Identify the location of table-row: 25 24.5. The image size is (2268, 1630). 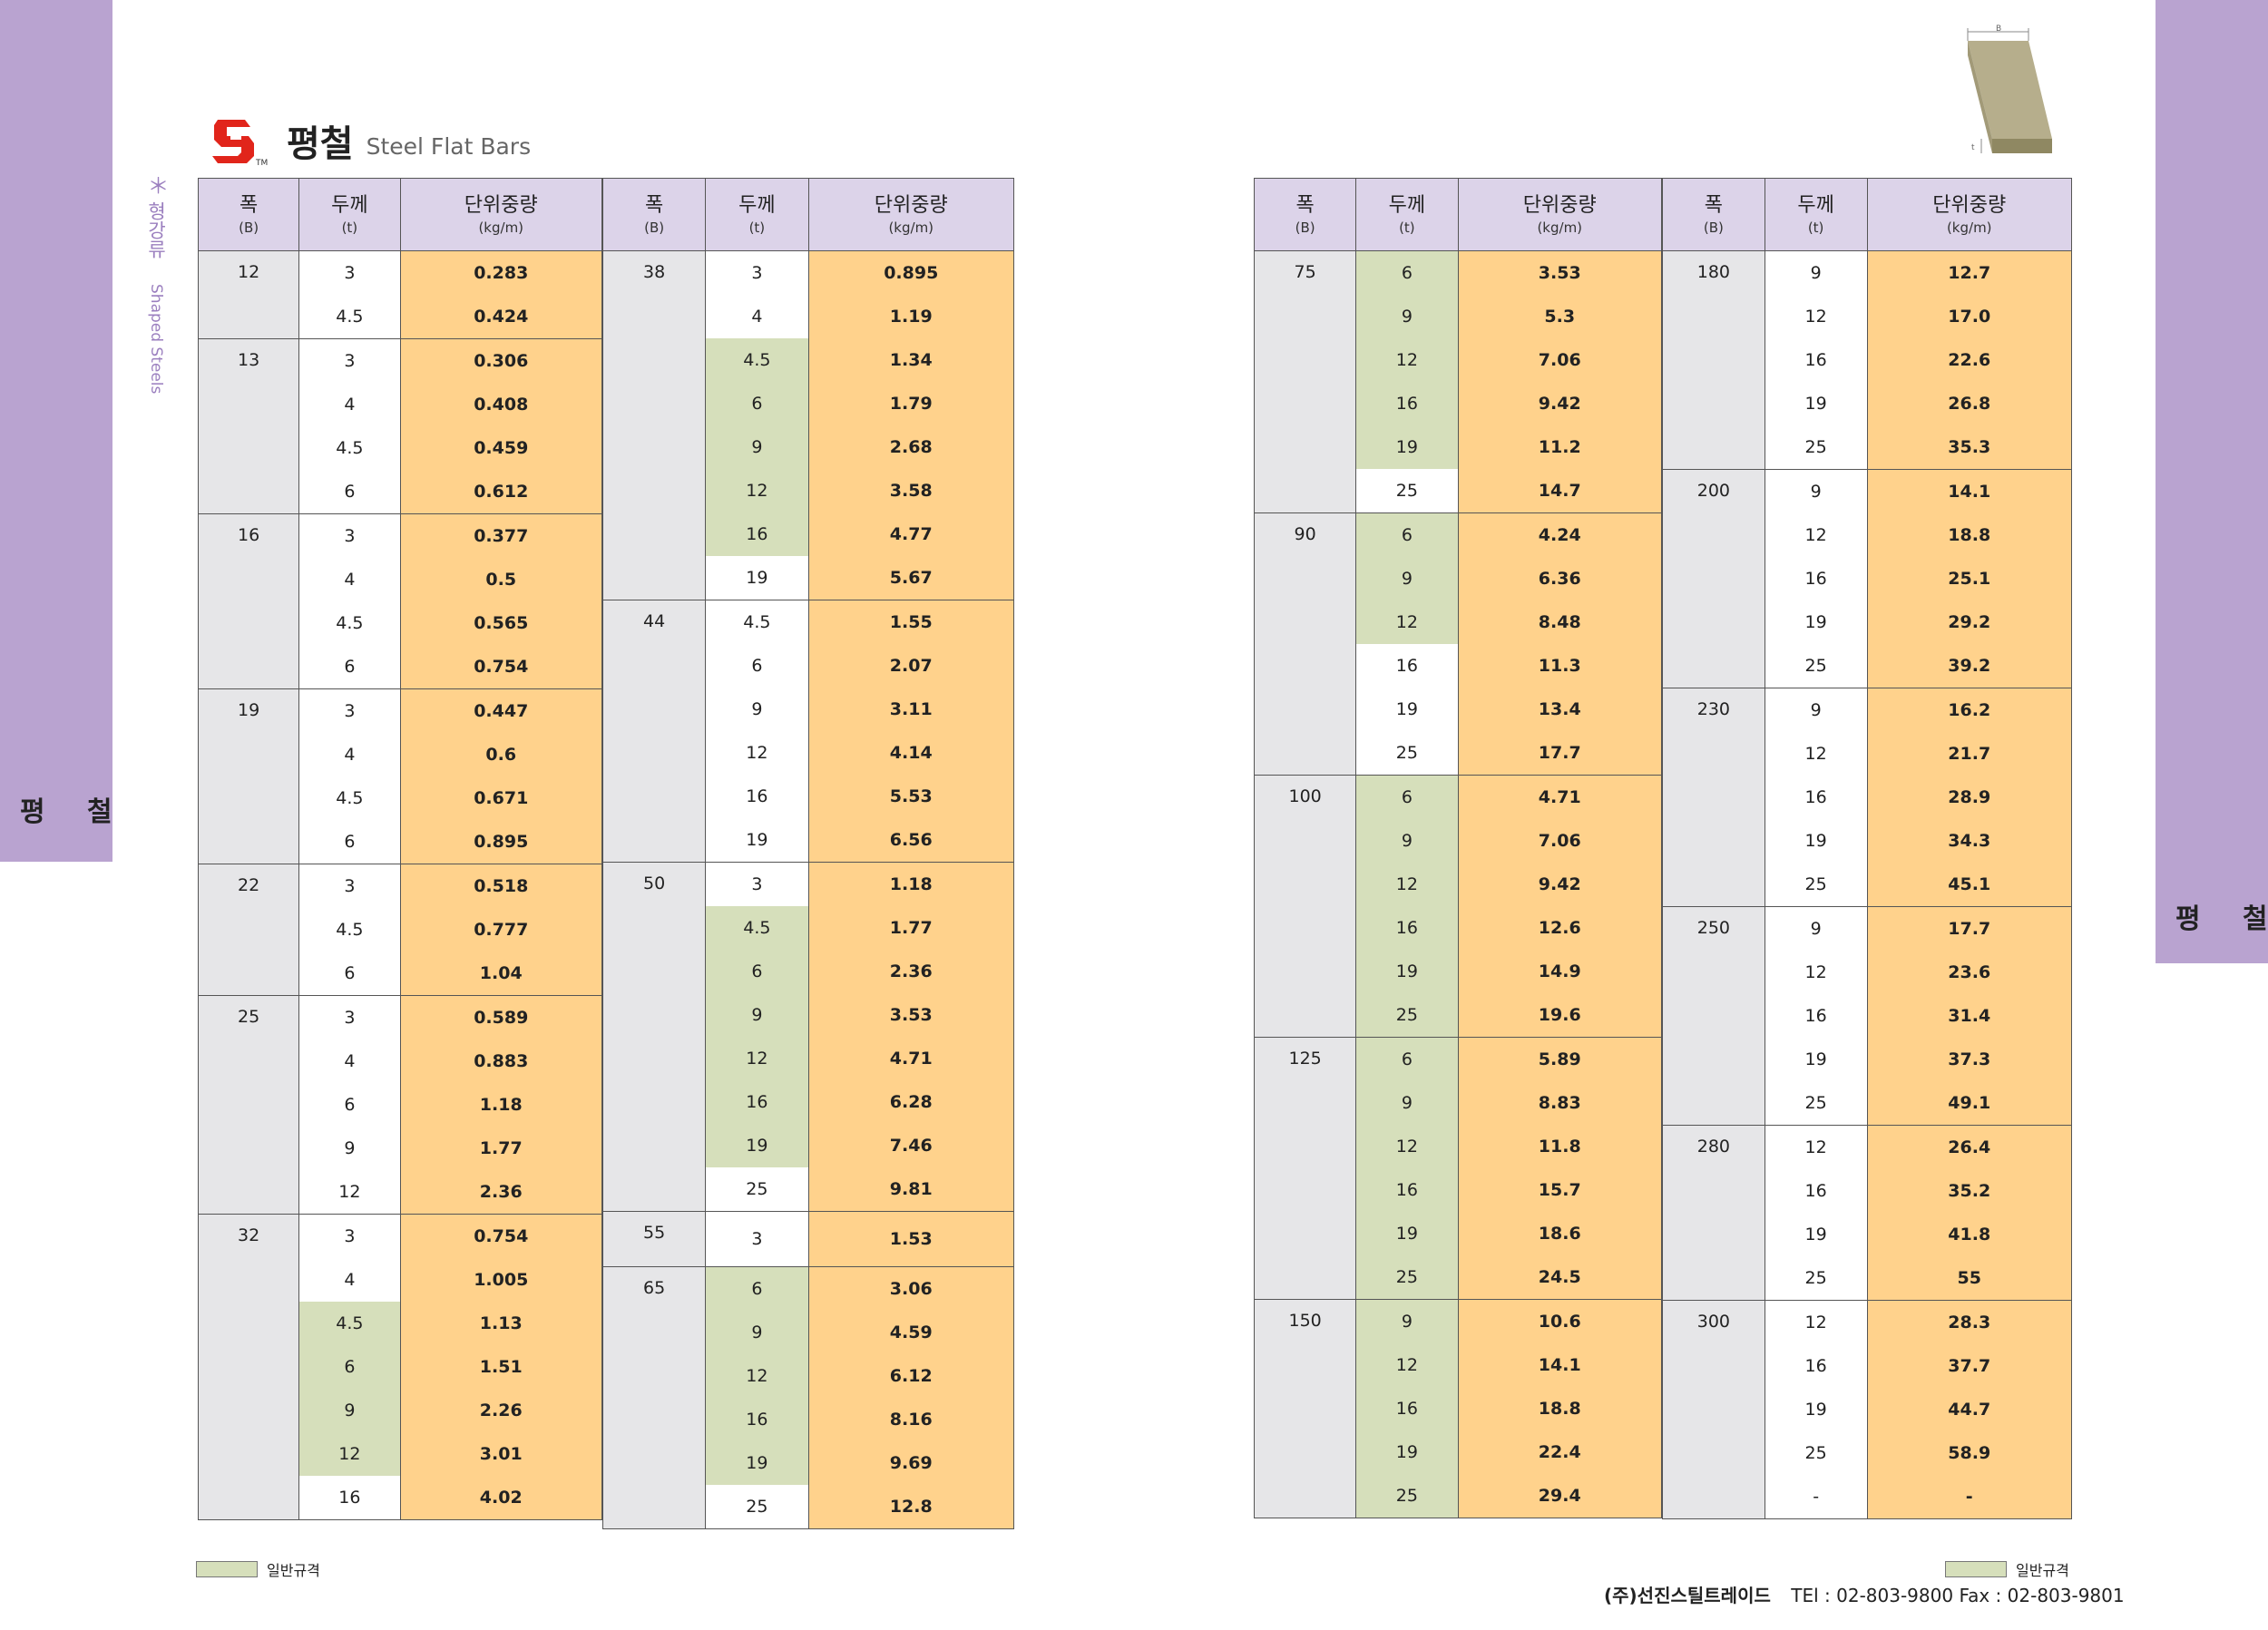
(1458, 1277).